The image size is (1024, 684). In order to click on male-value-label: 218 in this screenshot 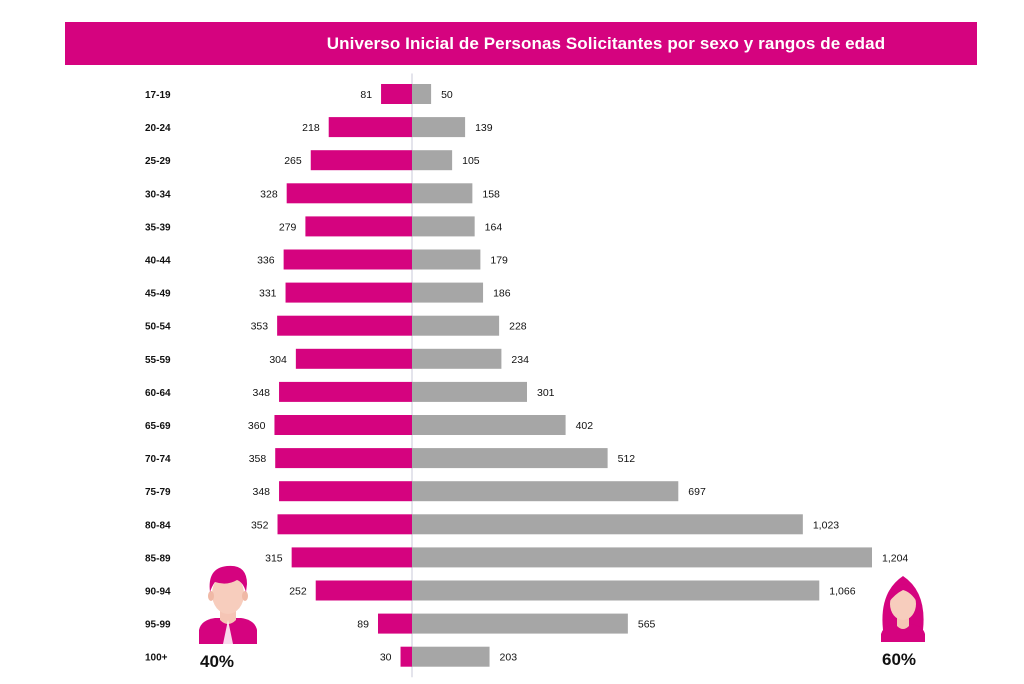, I will do `click(311, 128)`.